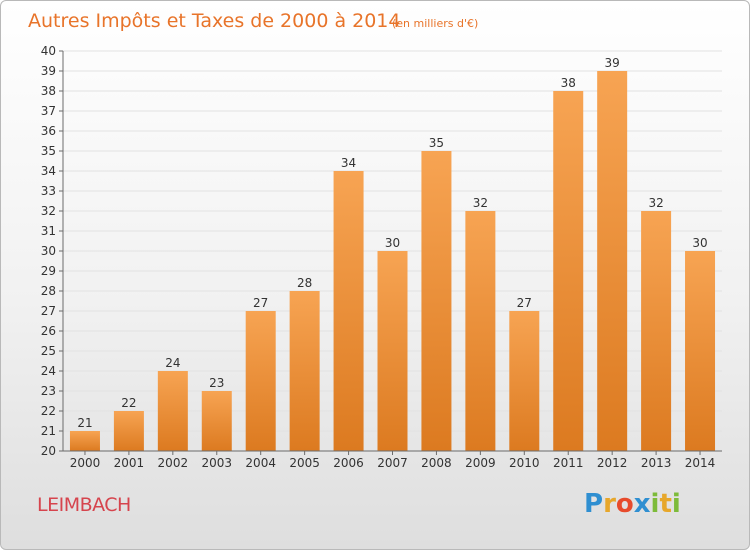 The height and width of the screenshot is (550, 750). Describe the element at coordinates (128, 431) in the screenshot. I see `bar-2001` at that location.